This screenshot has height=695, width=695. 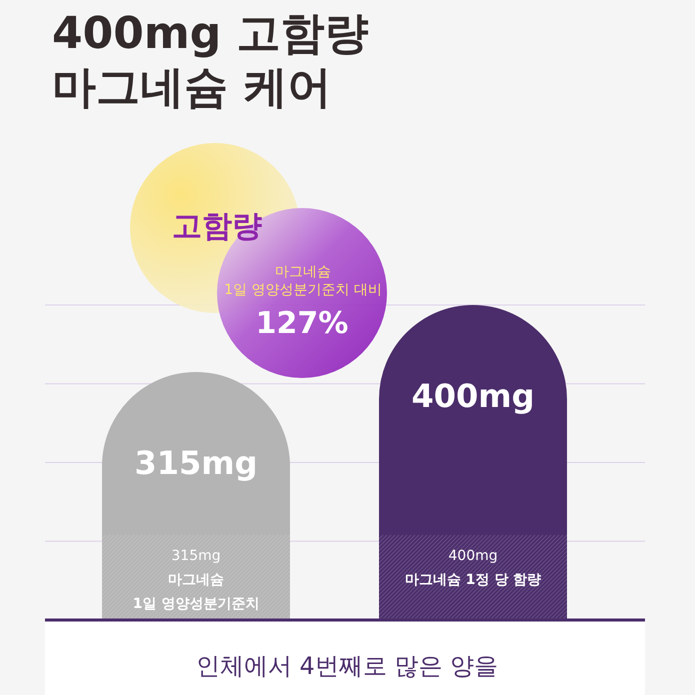 I want to click on chart-title: 400mg 고함량 마그네슘 케어, so click(x=210, y=60).